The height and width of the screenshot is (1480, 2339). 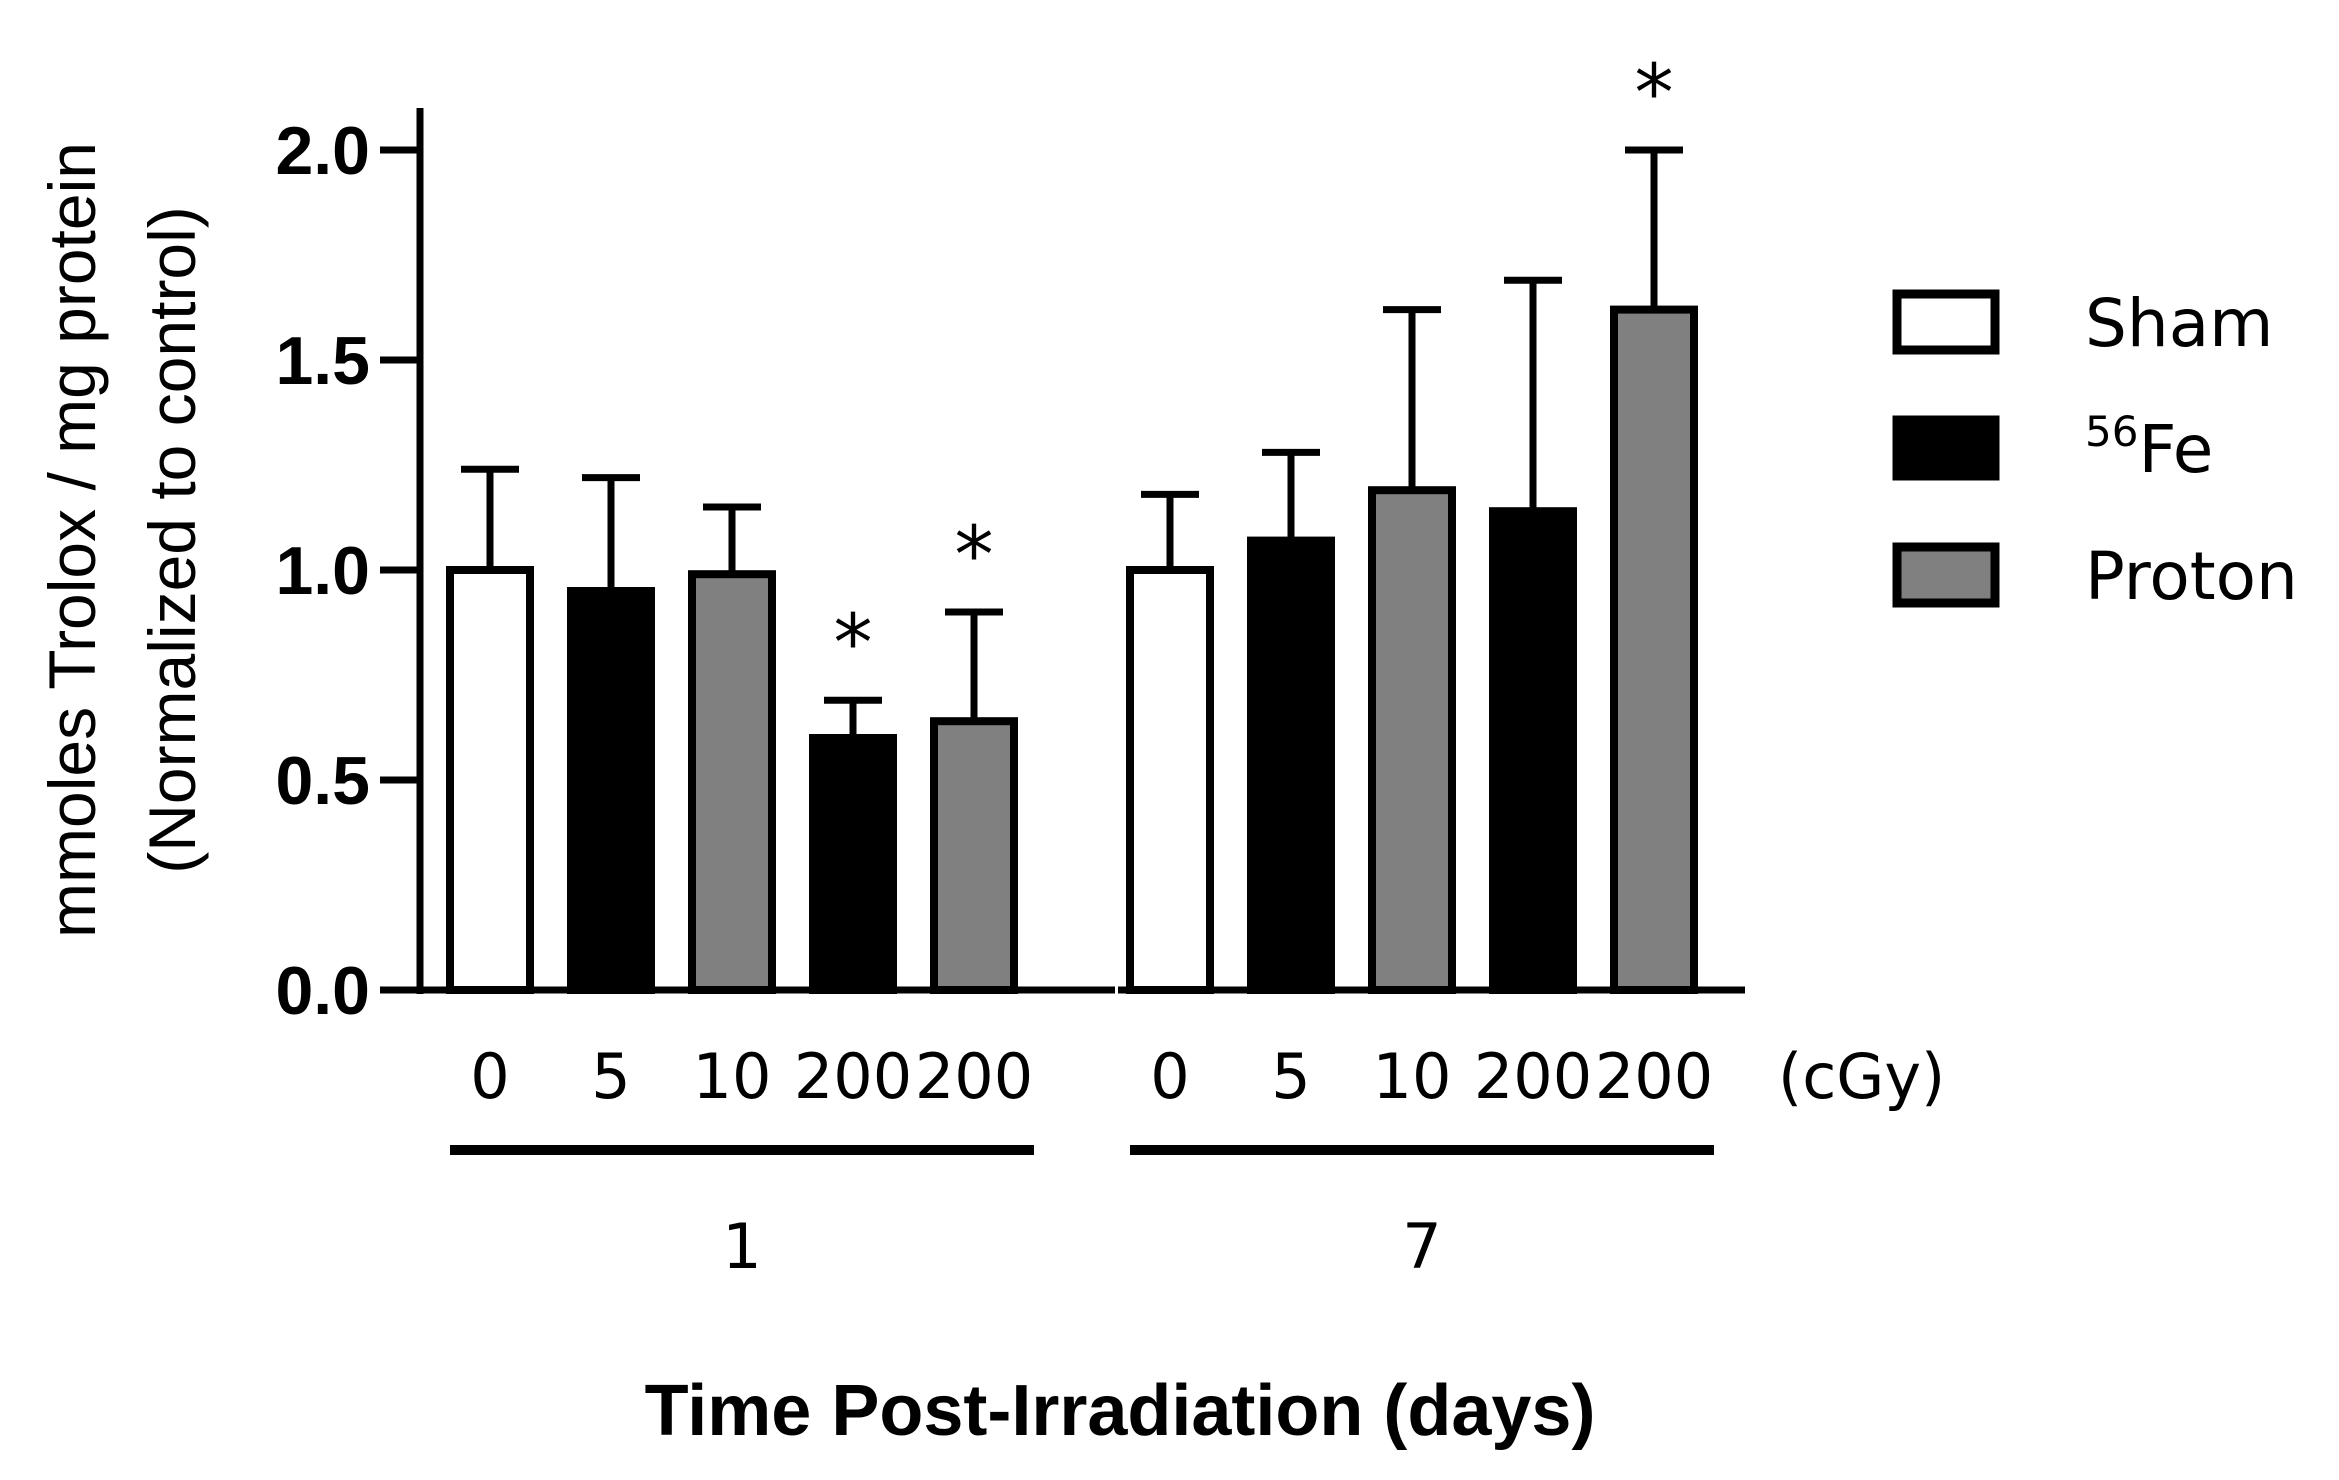 What do you see at coordinates (1946, 575) in the screenshot?
I see `legend-swatch-proton` at bounding box center [1946, 575].